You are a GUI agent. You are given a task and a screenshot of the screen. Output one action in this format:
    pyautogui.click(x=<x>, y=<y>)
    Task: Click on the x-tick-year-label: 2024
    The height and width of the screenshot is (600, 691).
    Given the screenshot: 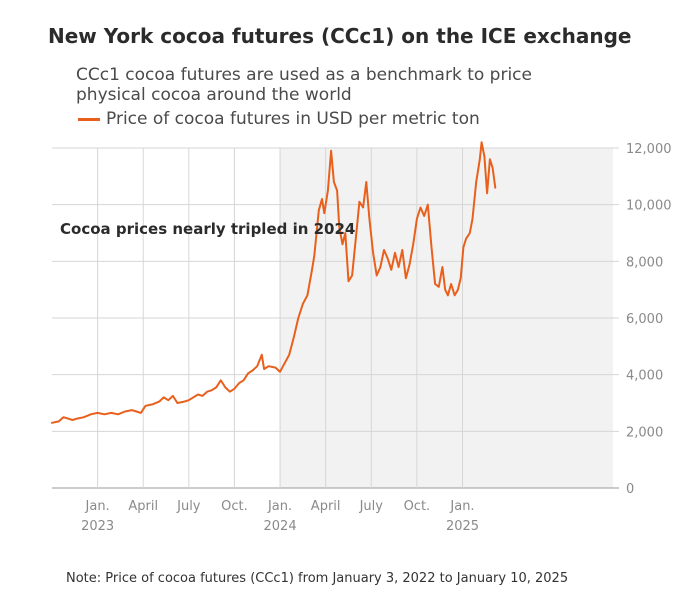 What is the action you would take?
    pyautogui.click(x=280, y=526)
    